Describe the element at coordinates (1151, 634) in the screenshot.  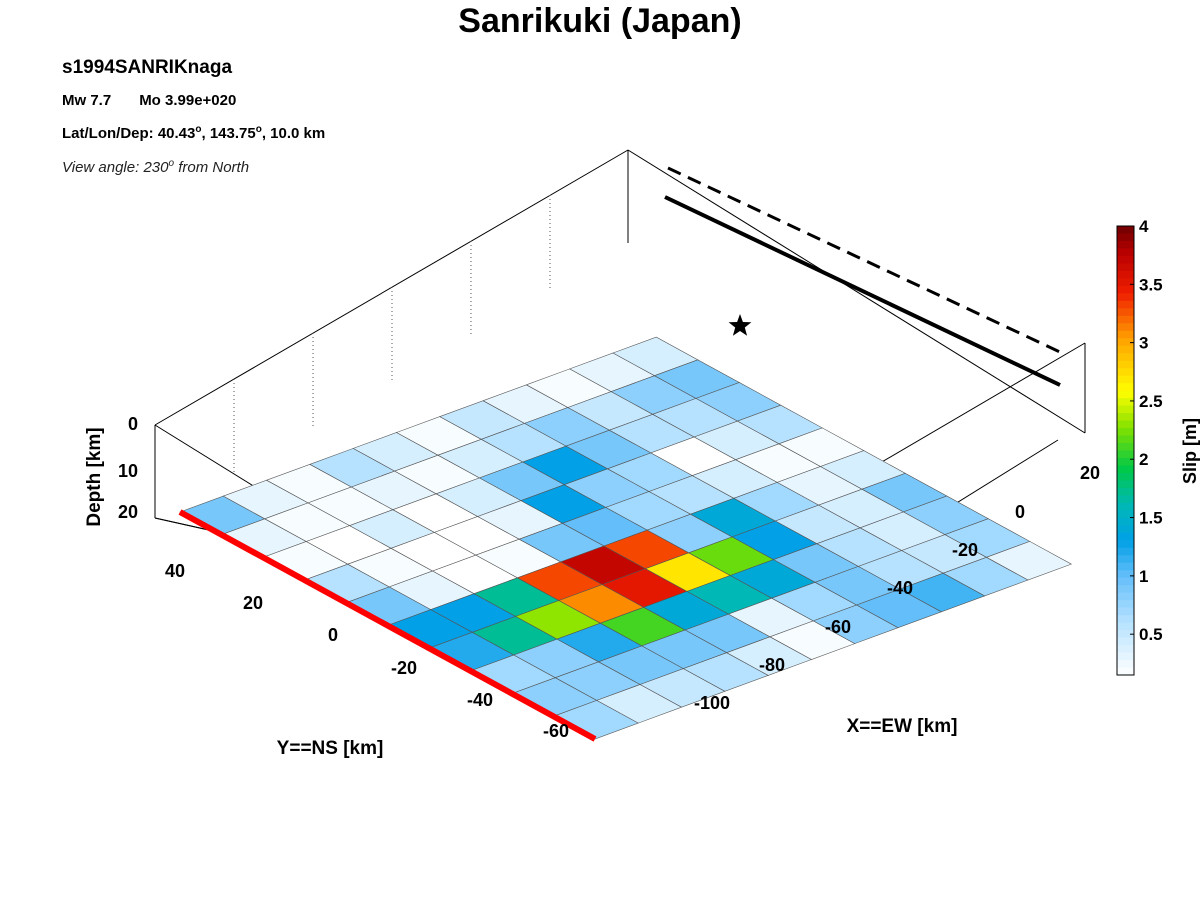
I see `colorbar-tick-label: 0.5` at that location.